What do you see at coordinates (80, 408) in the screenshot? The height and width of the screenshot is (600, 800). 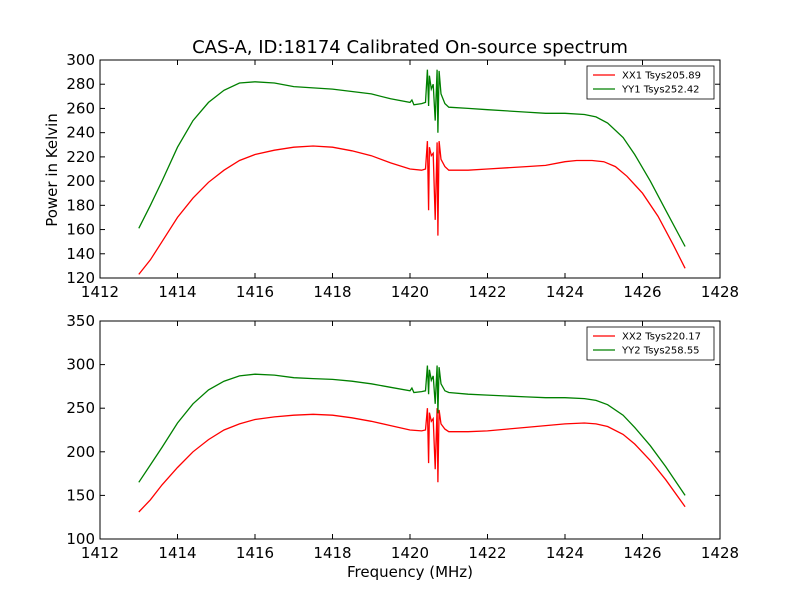 I see `y-tick-label: 250` at bounding box center [80, 408].